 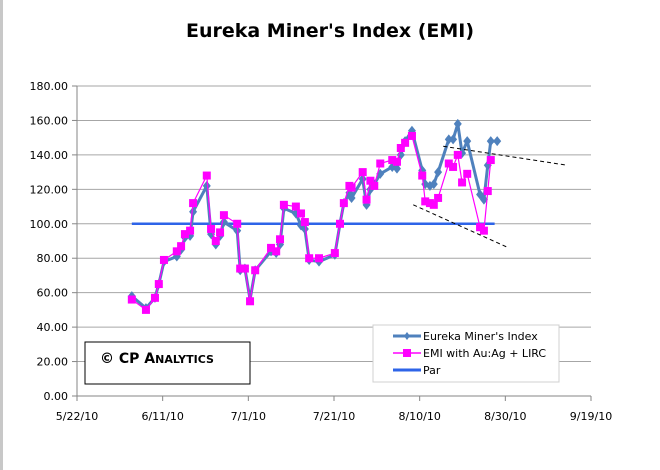 I want to click on y-tick-label: 180.00, so click(x=49, y=86).